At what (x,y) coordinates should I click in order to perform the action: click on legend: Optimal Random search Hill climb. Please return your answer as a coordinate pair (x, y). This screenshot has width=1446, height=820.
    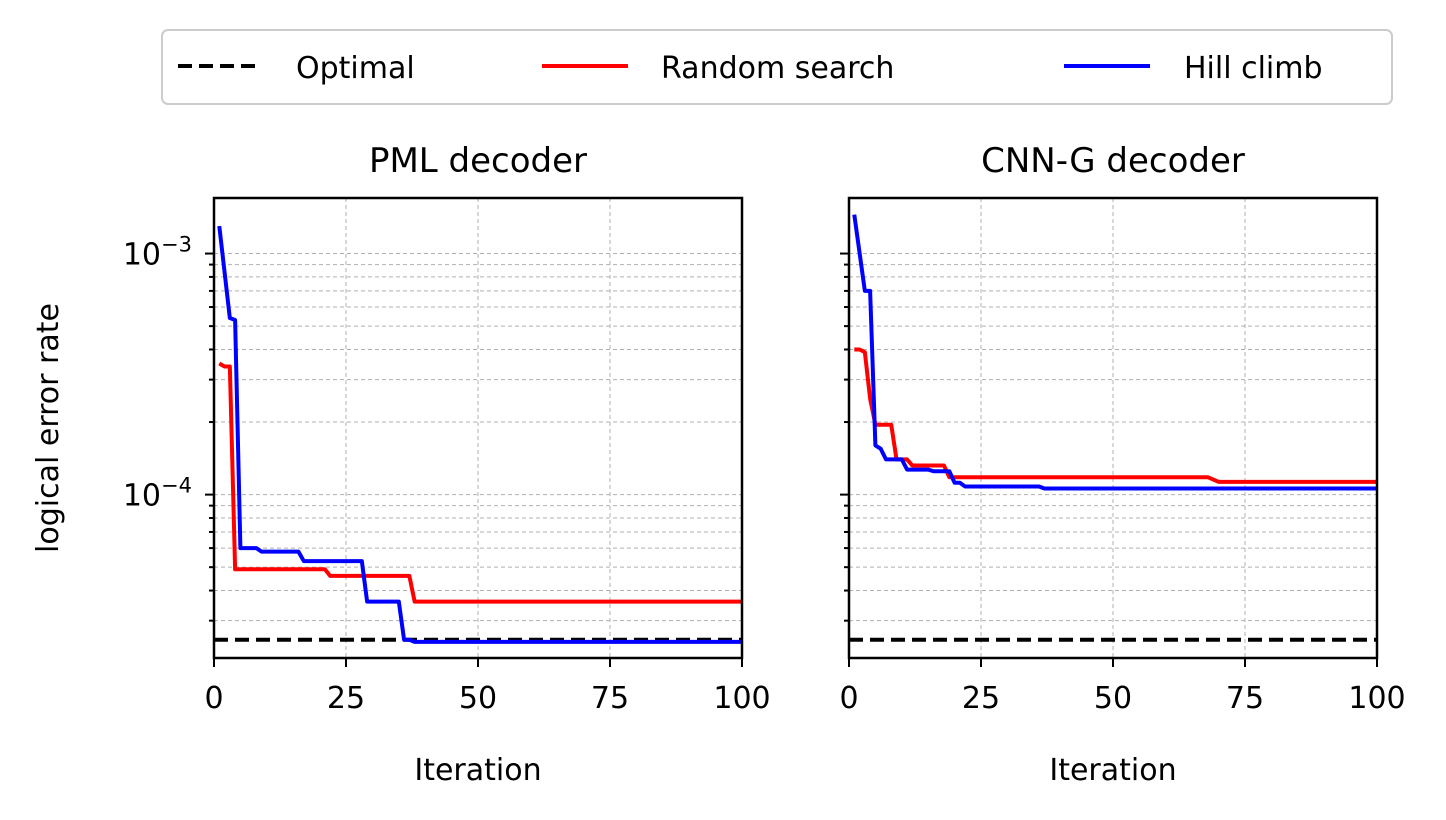
    Looking at the image, I should click on (777, 67).